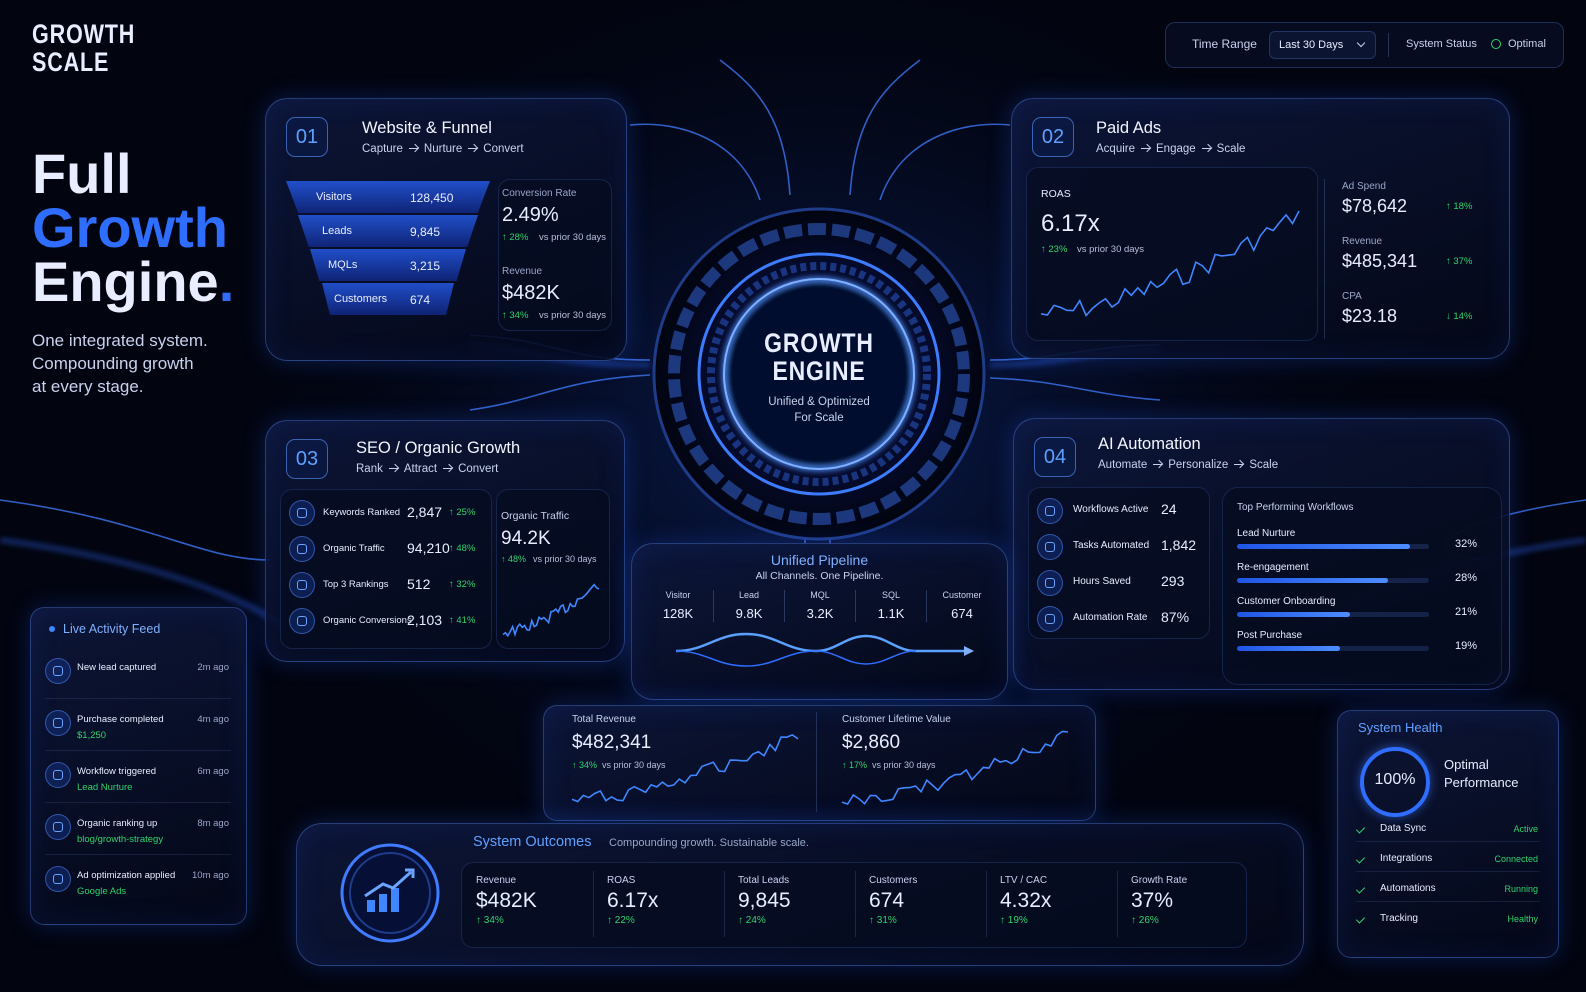 The height and width of the screenshot is (992, 1586). What do you see at coordinates (1198, 465) in the screenshot?
I see `step: Personalize` at bounding box center [1198, 465].